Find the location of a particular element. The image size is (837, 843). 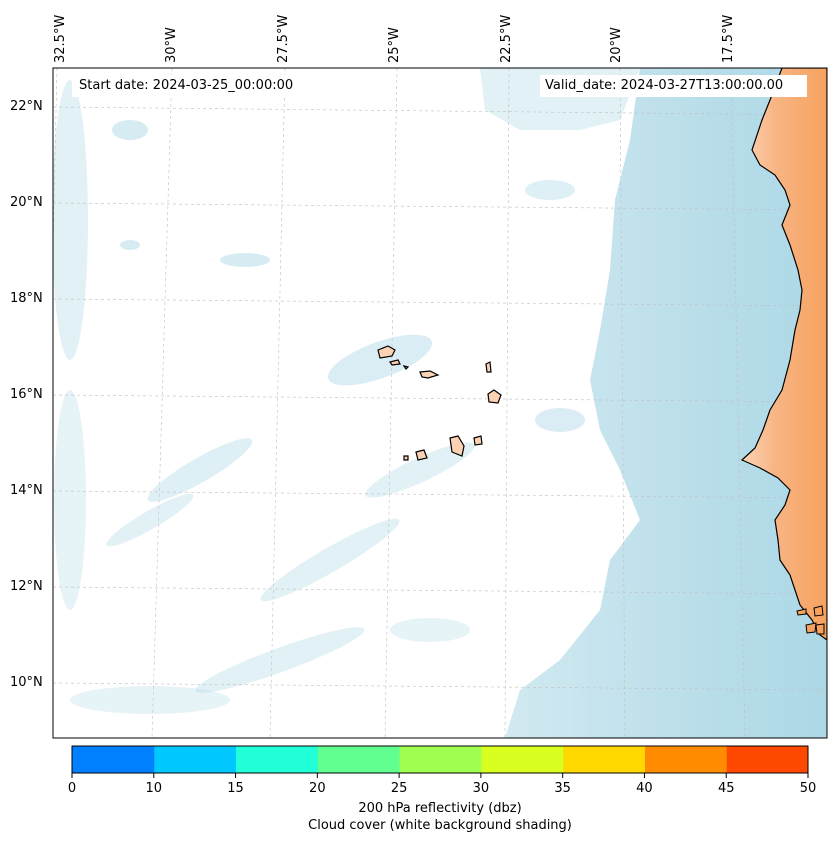

west-africa-land is located at coordinates (783, 354).